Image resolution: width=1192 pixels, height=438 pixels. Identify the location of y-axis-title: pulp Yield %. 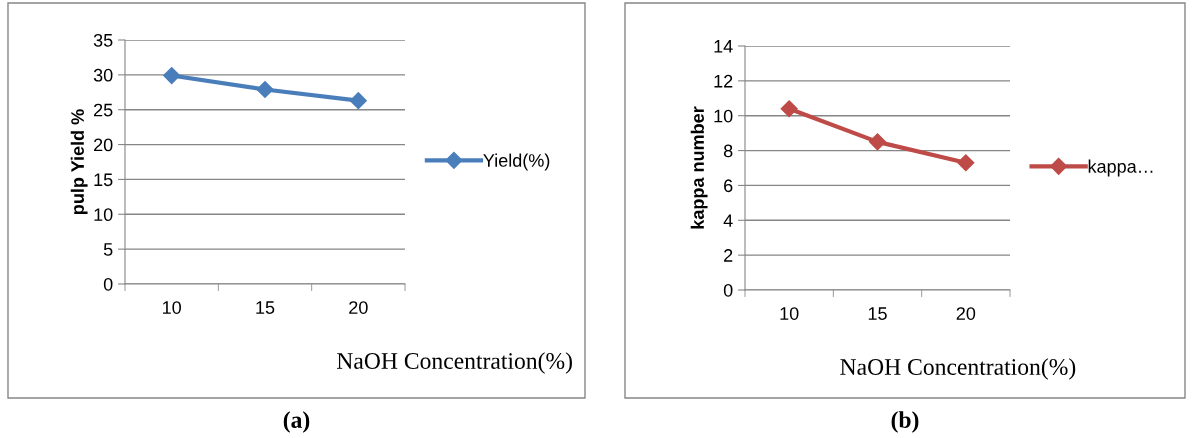
(79, 161).